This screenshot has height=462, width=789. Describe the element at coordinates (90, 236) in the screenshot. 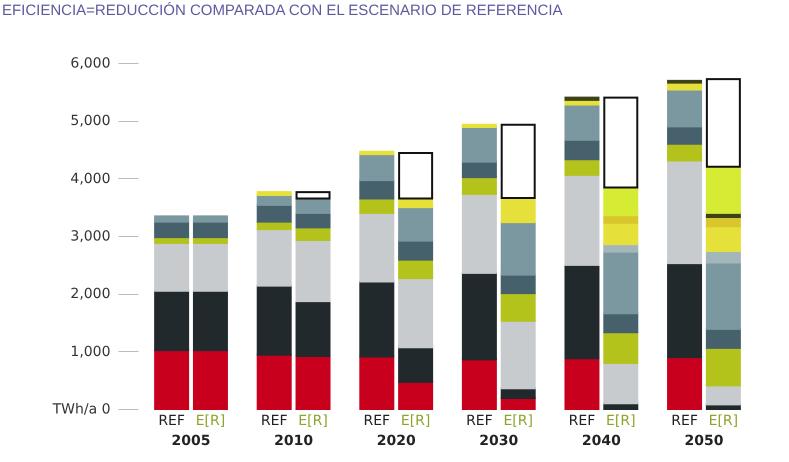

I see `y-tick-label: 3,000` at that location.